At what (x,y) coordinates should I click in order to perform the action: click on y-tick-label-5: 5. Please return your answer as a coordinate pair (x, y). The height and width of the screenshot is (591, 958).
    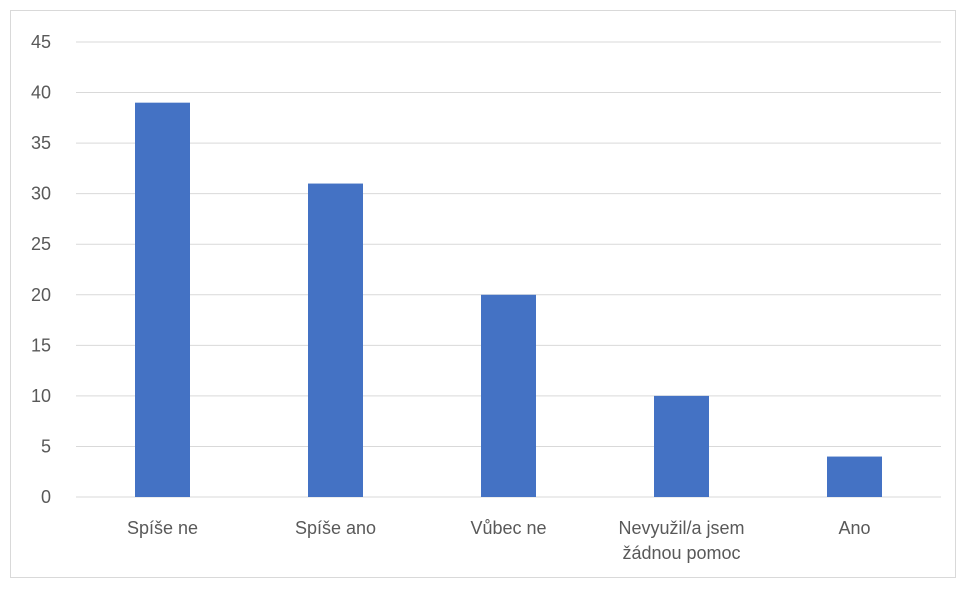
    Looking at the image, I should click on (46, 446).